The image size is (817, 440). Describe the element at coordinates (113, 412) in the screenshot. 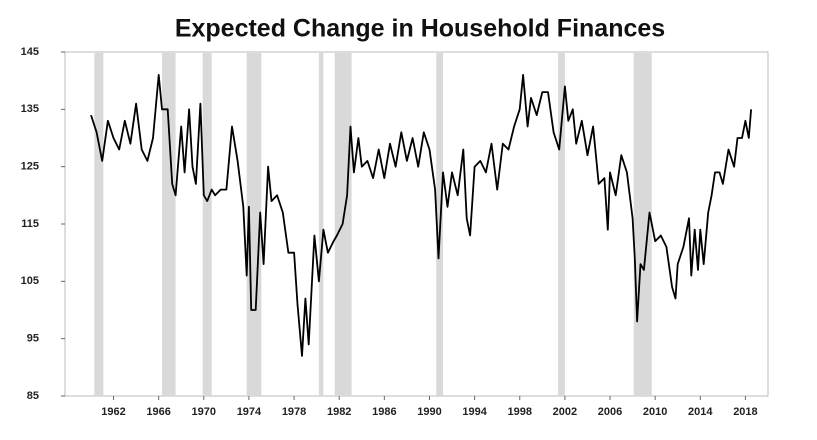

I see `x-tick-label: 1962` at that location.